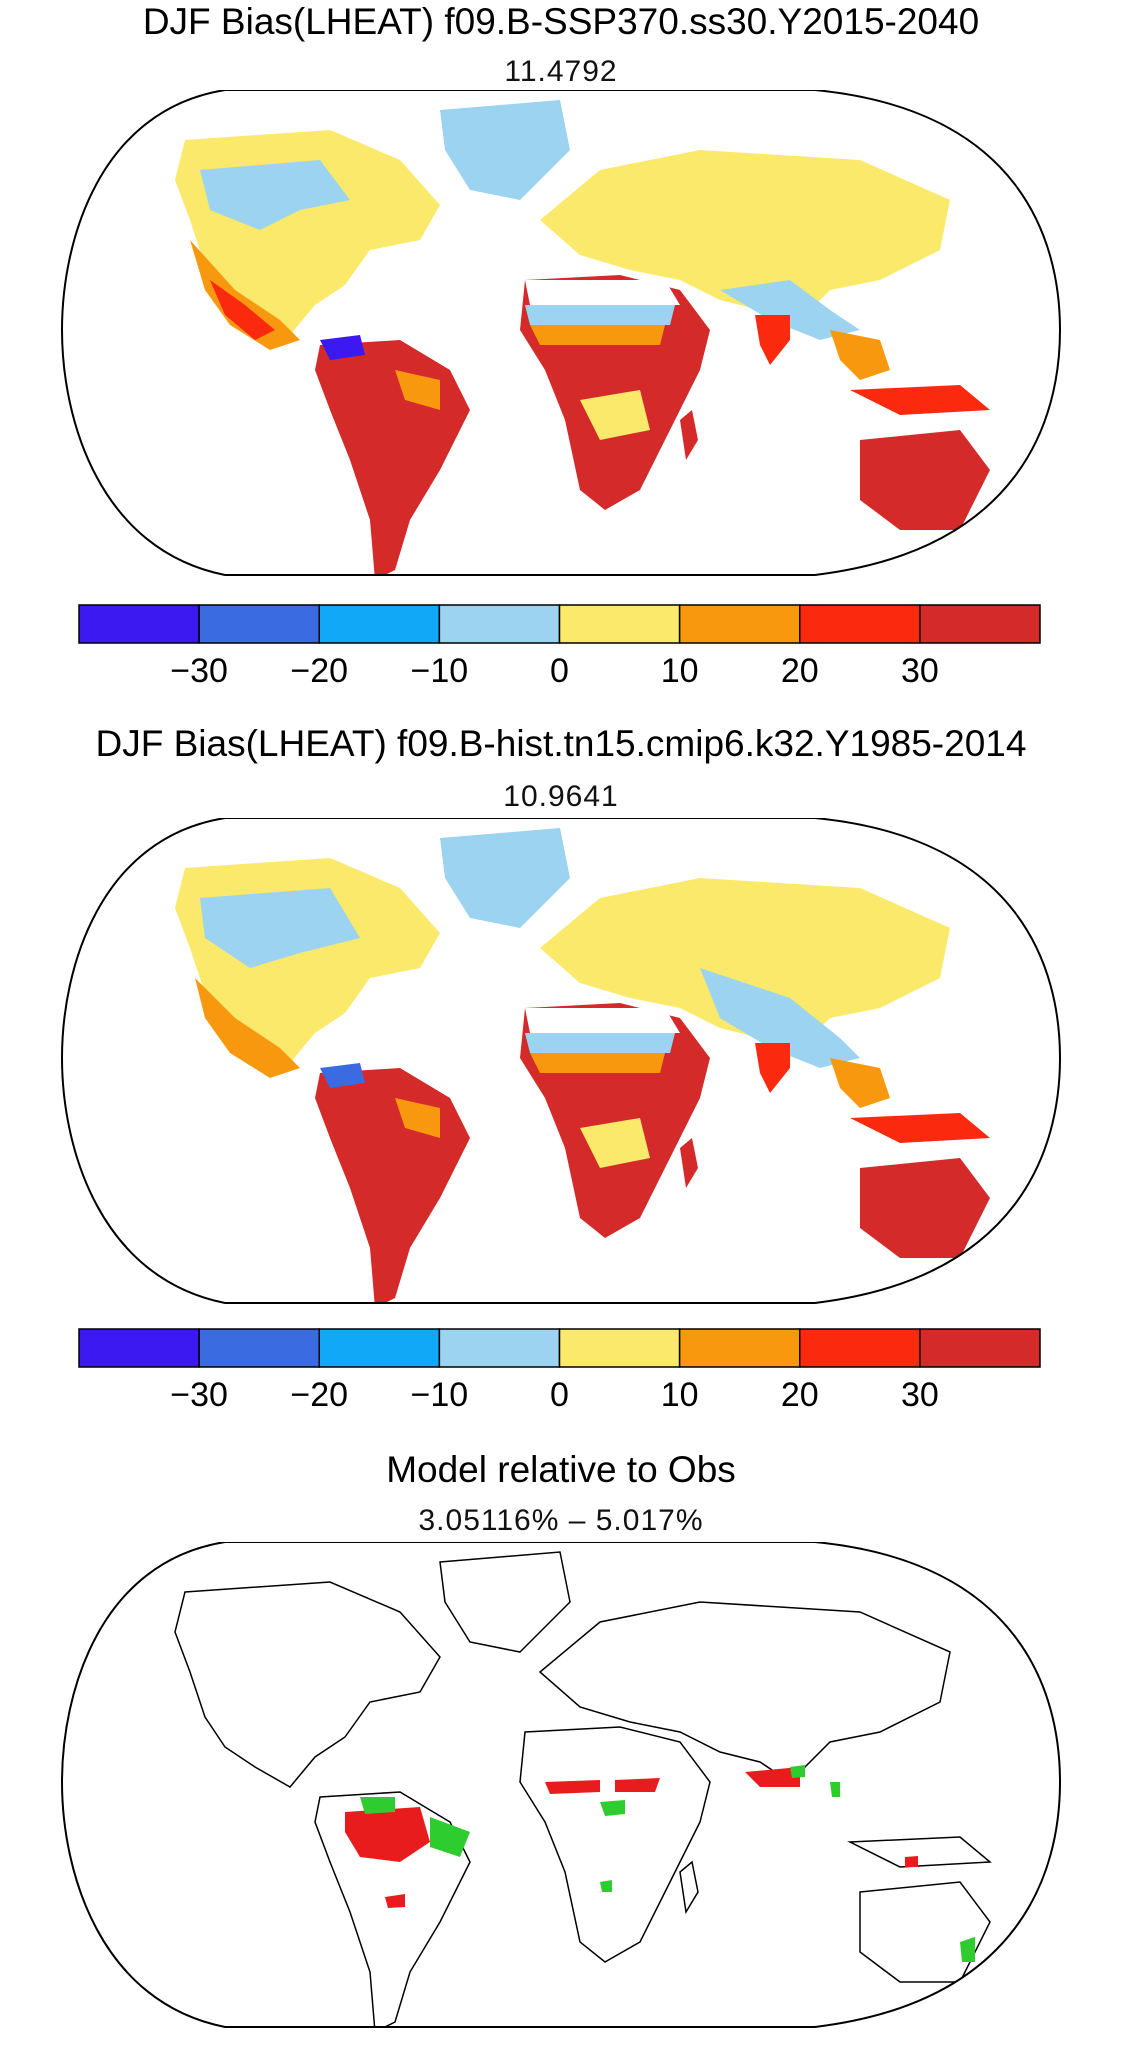 This screenshot has width=1122, height=2052. I want to click on panel1-rmse-value: 11.4792, so click(561, 71).